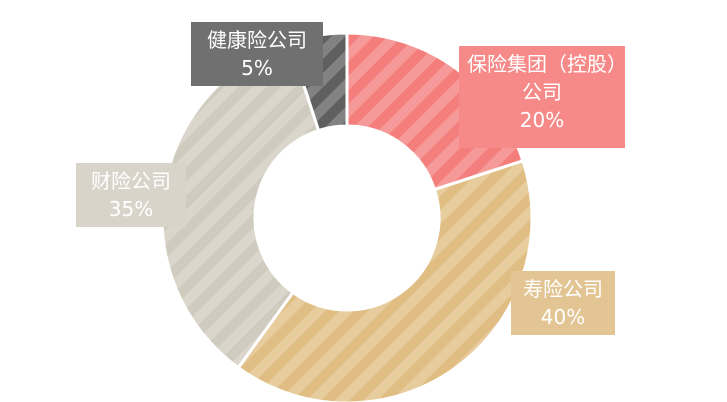  Describe the element at coordinates (542, 120) in the screenshot. I see `label-insurance-group-value: 20%` at that location.